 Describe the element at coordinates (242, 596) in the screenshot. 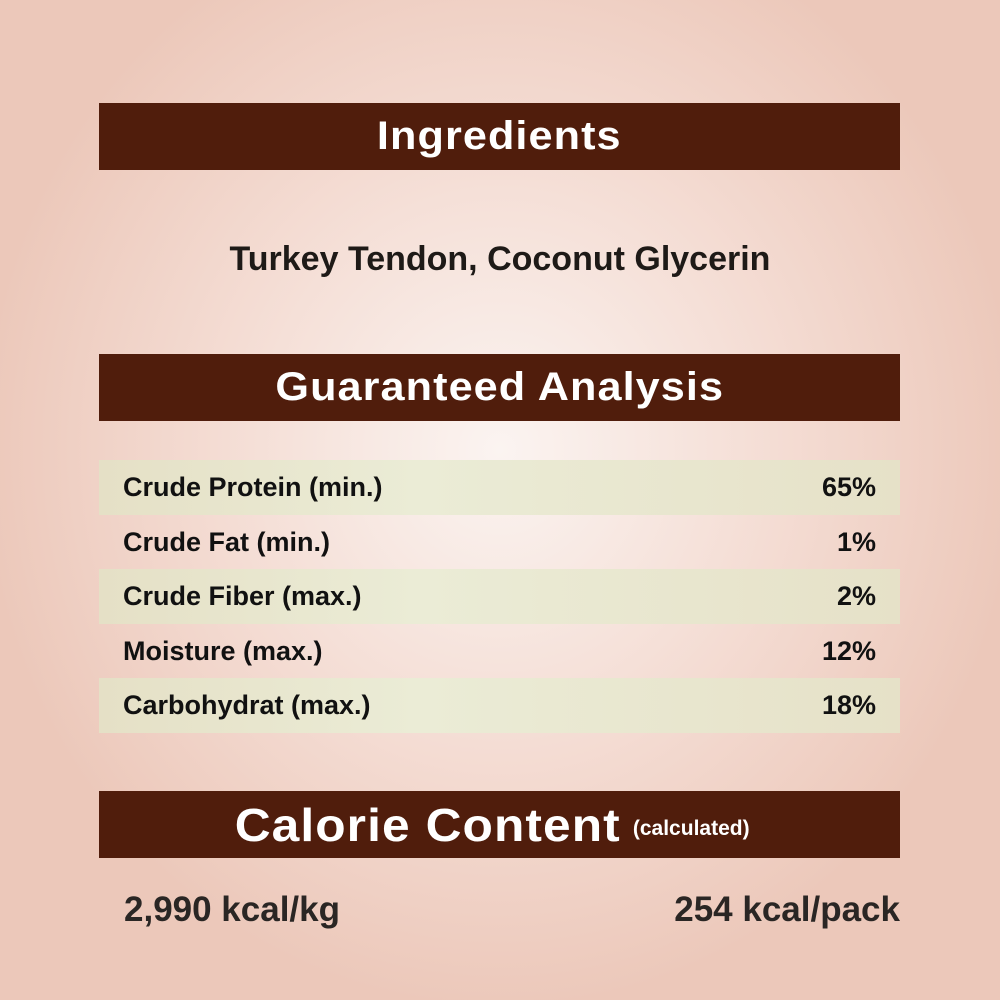

I see `row-label: Crude Fiber (max.)` at that location.